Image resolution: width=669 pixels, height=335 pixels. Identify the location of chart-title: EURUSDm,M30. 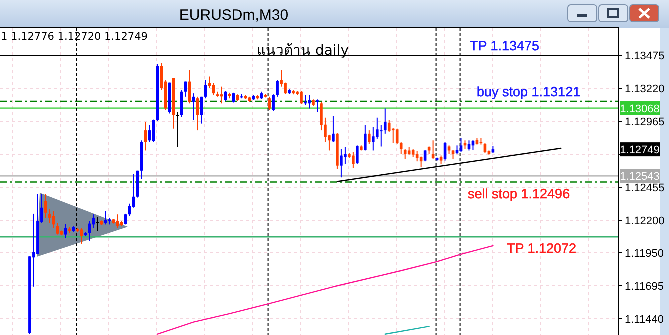
(234, 15).